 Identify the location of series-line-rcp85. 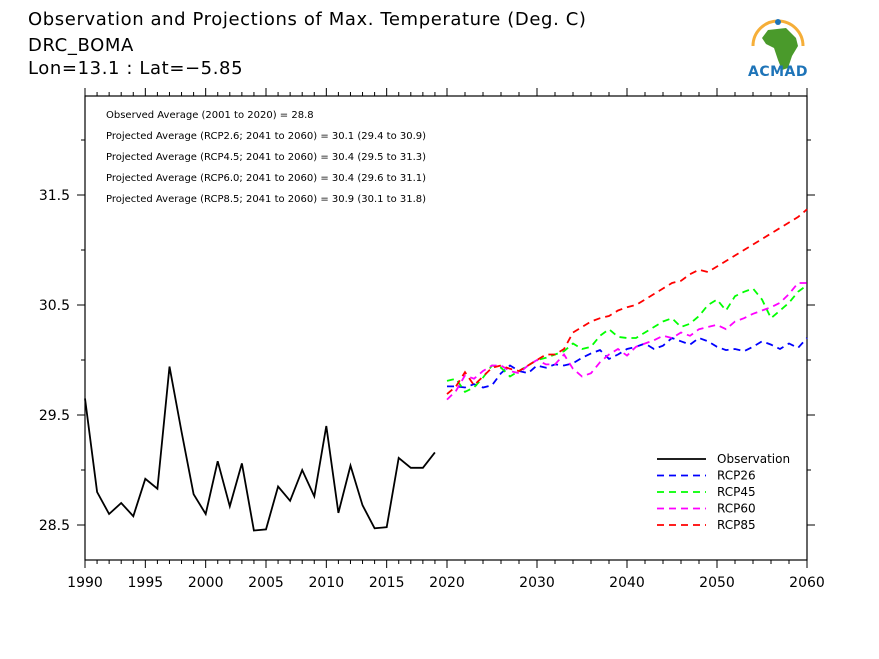
(627, 301).